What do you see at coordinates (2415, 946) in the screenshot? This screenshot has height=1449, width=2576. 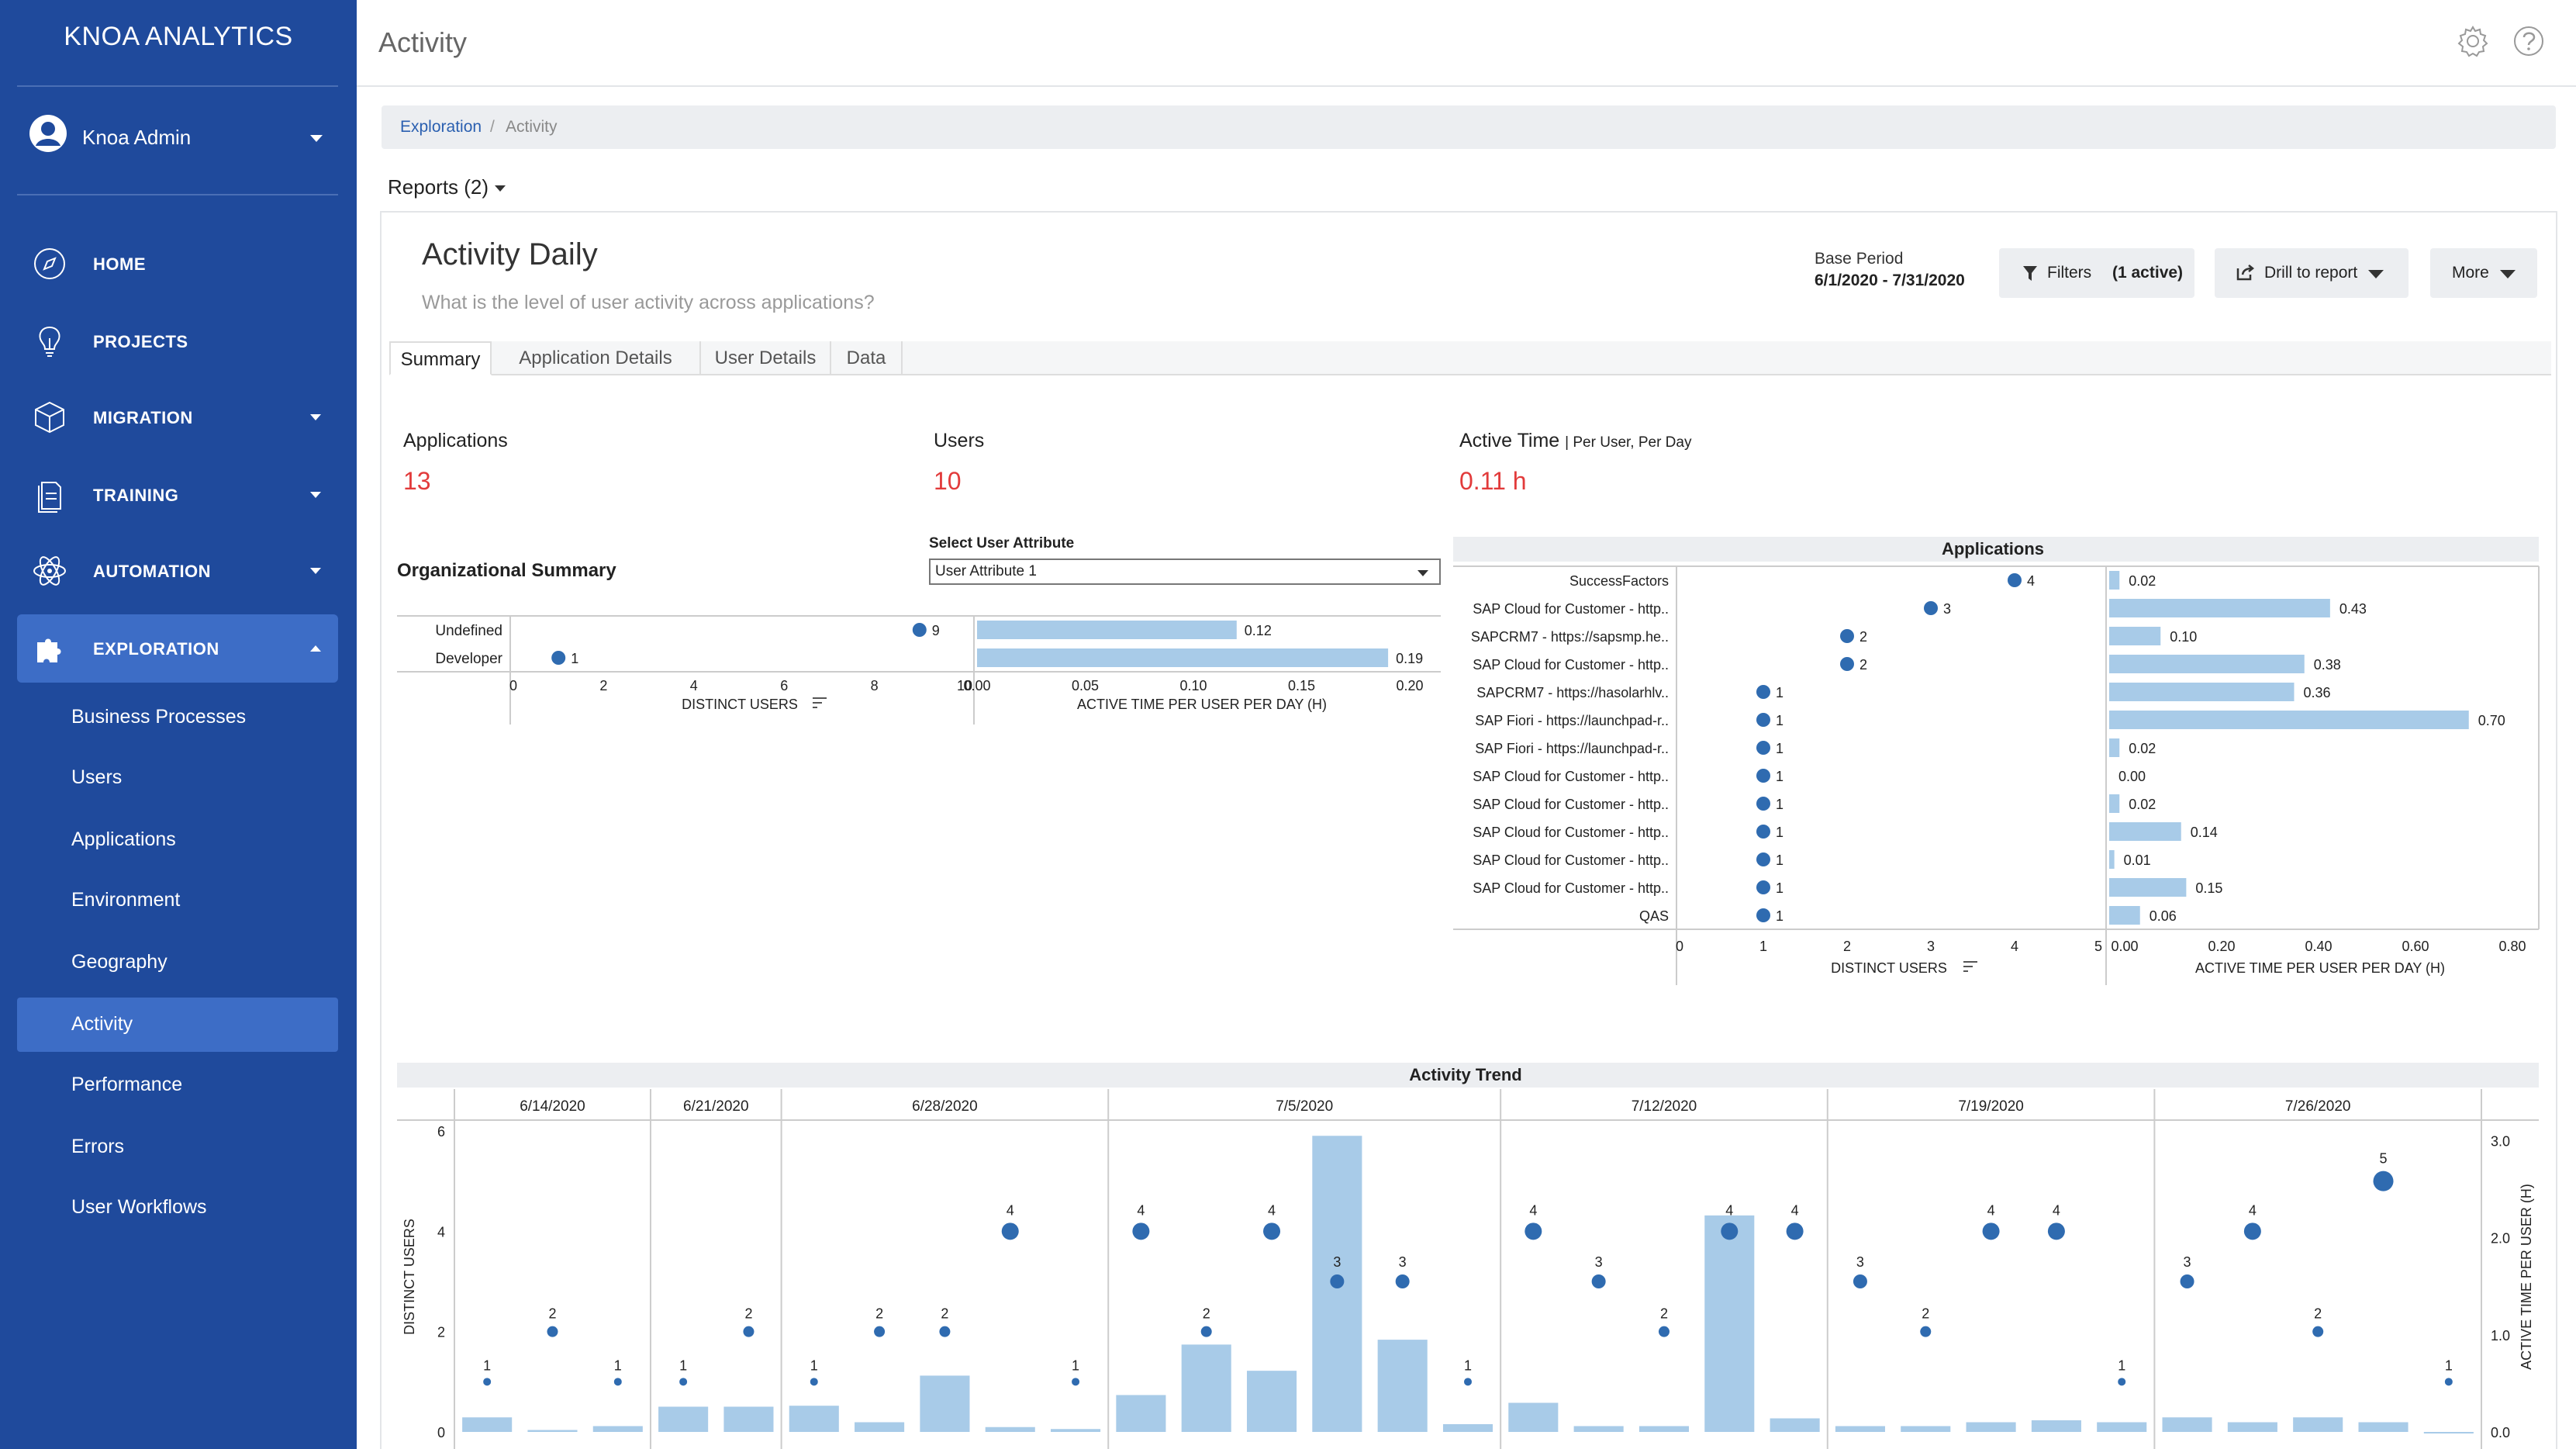 I see `applications-time-tick: 0.60` at bounding box center [2415, 946].